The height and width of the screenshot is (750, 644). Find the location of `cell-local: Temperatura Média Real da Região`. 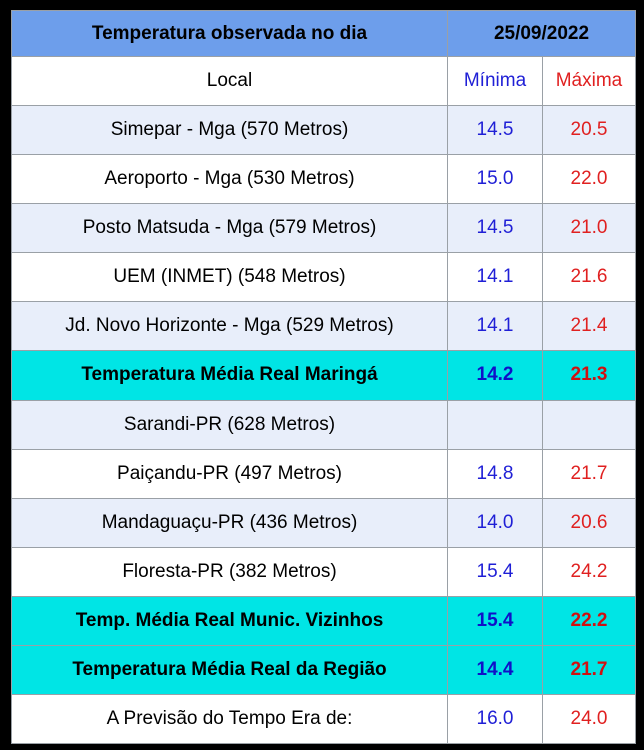

cell-local: Temperatura Média Real da Região is located at coordinates (229, 669).